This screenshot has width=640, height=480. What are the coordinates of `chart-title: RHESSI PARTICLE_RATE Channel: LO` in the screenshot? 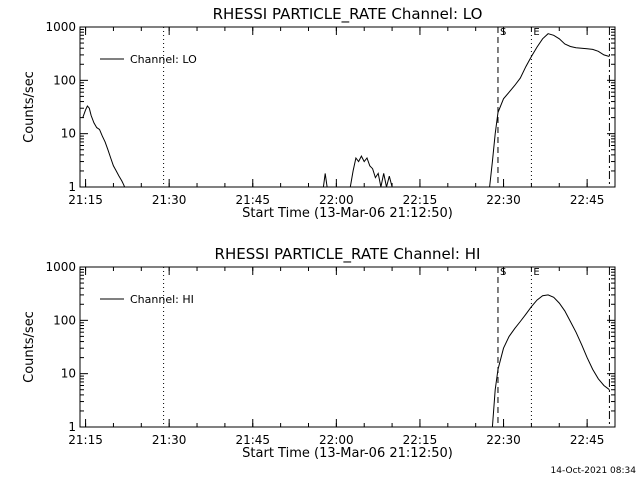 It's located at (348, 14).